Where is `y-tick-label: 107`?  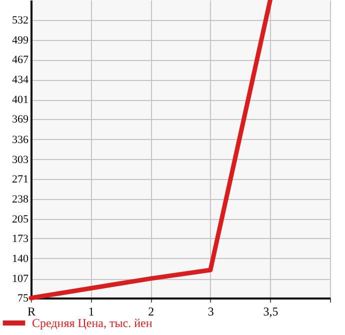
y-tick-label: 107 is located at coordinates (20, 279).